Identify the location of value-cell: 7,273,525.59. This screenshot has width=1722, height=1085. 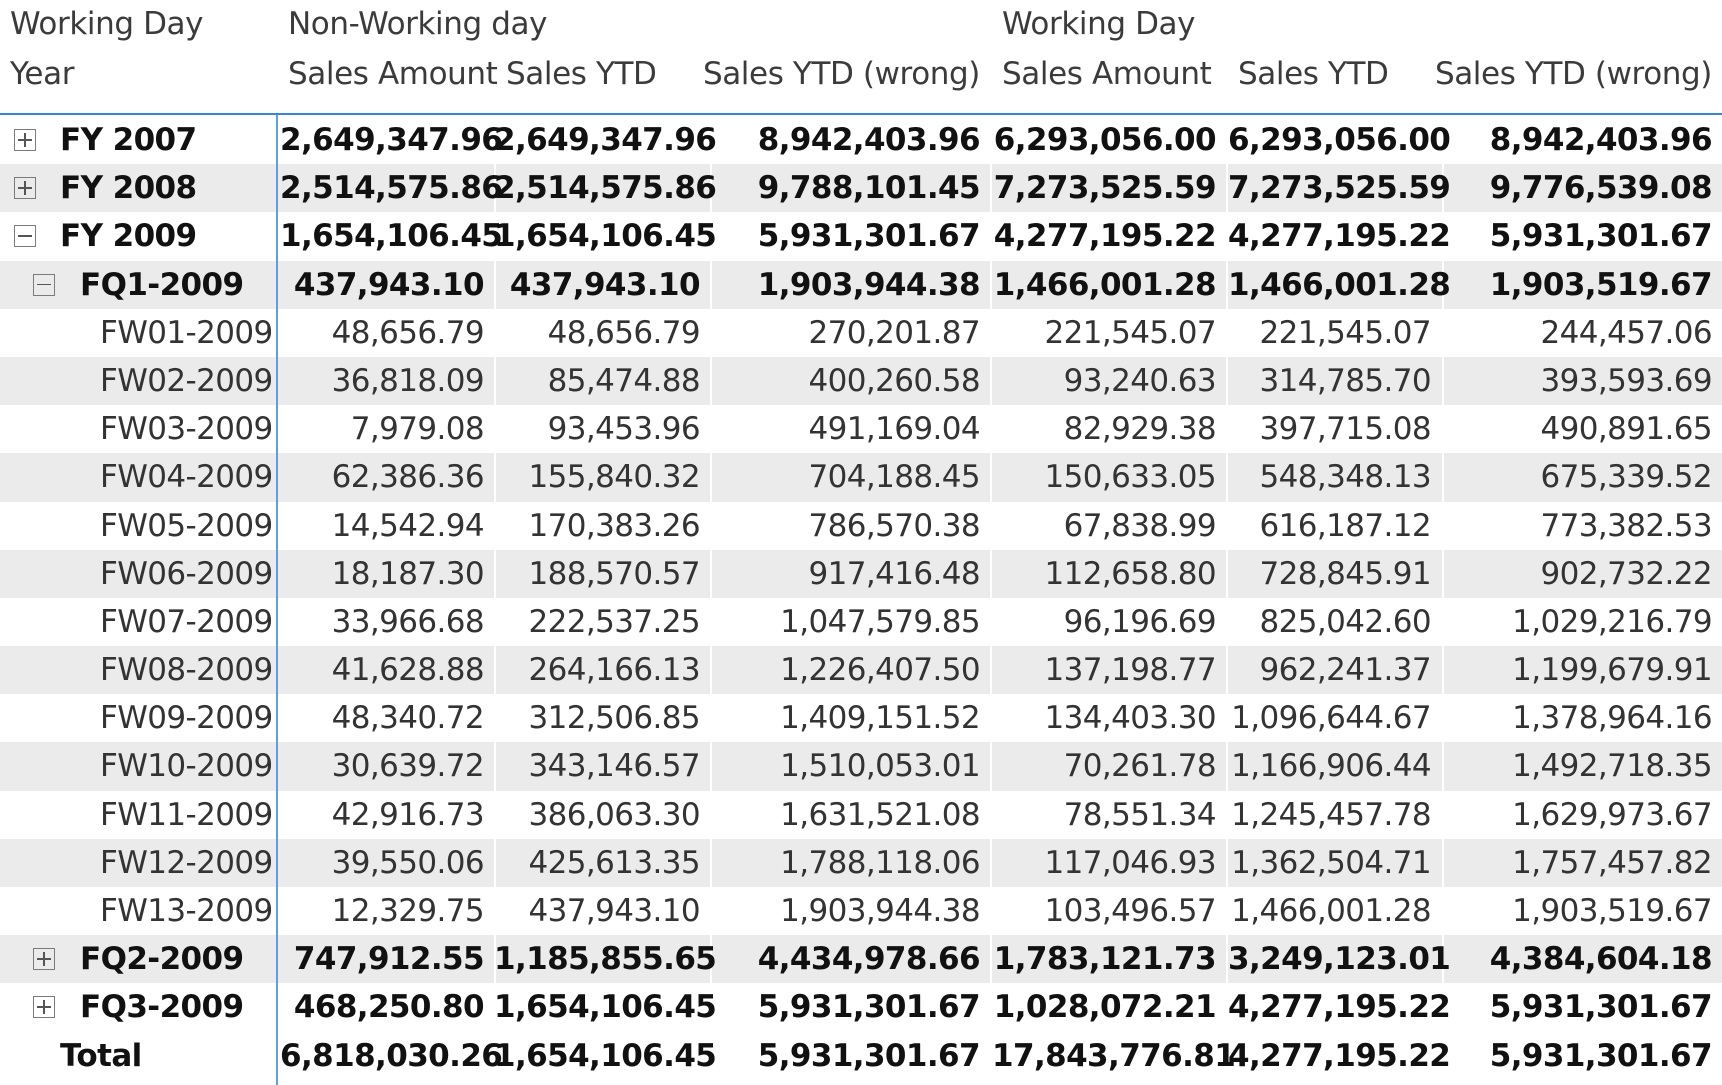
(1105, 188).